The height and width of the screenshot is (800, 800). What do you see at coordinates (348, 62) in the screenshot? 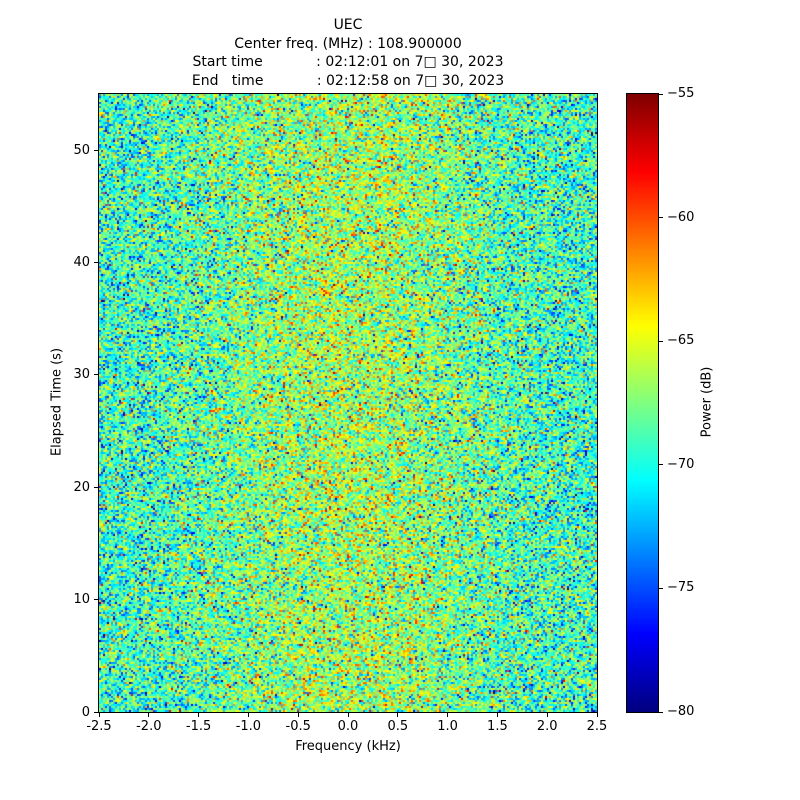
I see `start-time-line: Start time : 02:12:01 on 7□ 30, 2023` at bounding box center [348, 62].